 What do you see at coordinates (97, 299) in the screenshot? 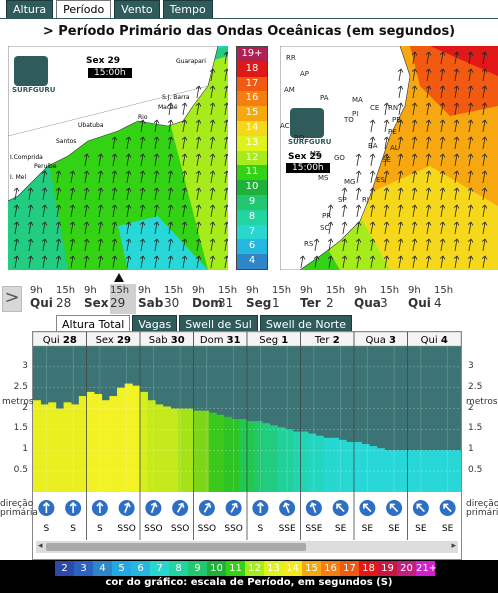
I see `day-slot: 9h Sex` at bounding box center [97, 299].